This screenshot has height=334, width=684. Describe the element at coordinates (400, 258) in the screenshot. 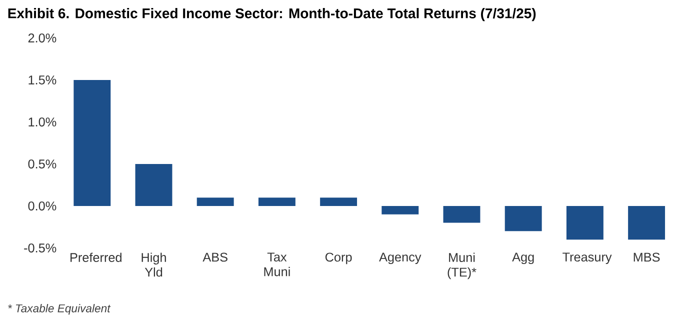

I see `x-tick-label: Agency` at that location.